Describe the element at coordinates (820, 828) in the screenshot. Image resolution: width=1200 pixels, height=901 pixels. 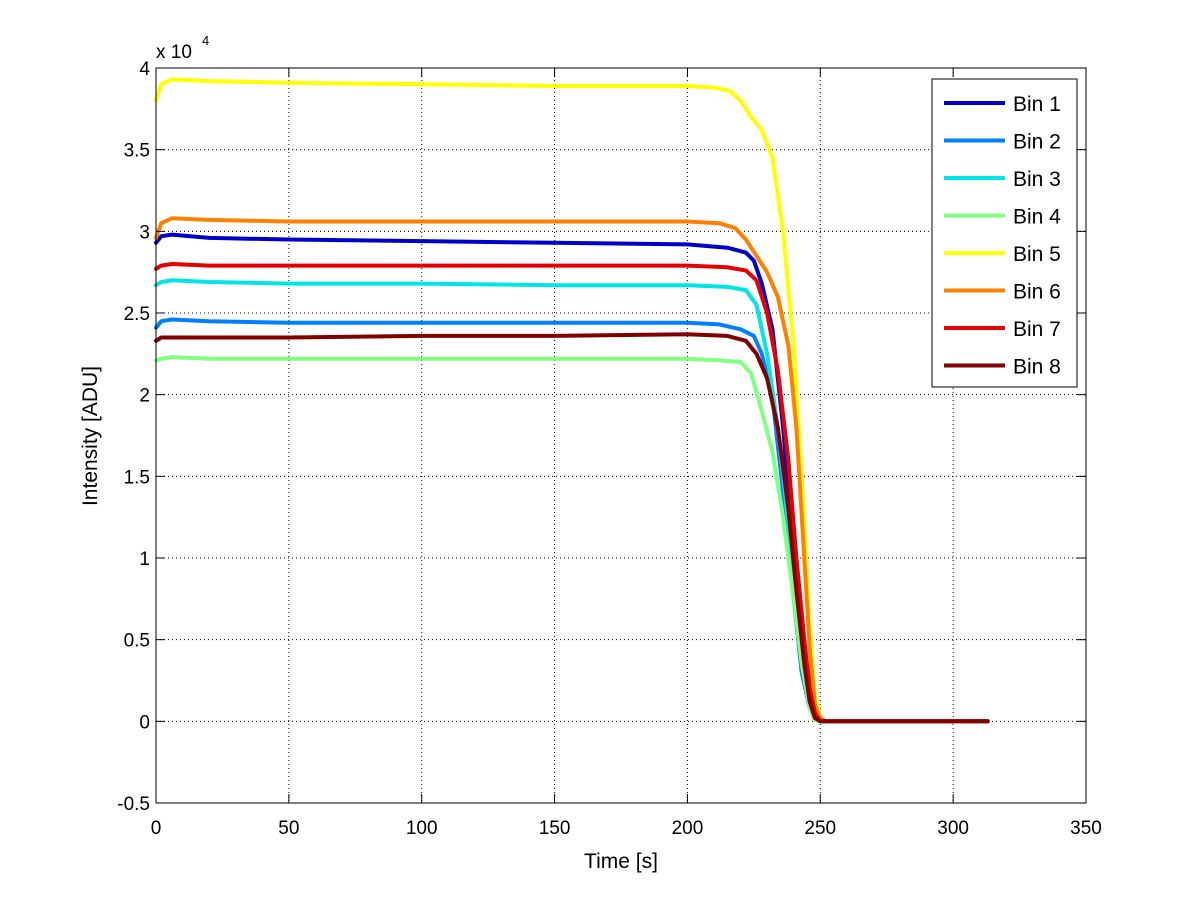
I see `x-tick-label: 250` at that location.